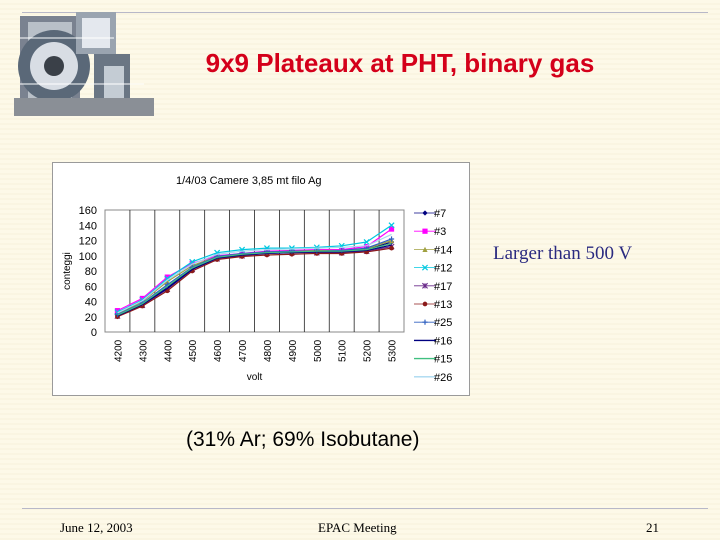 The height and width of the screenshot is (540, 720). What do you see at coordinates (168, 350) in the screenshot?
I see `x-tick-label: 4400` at bounding box center [168, 350].